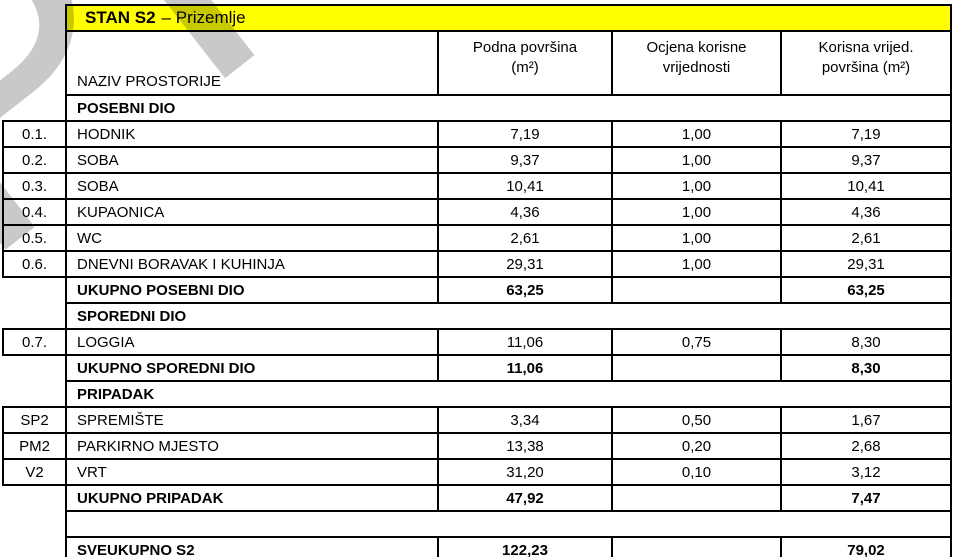 The width and height of the screenshot is (960, 557). Describe the element at coordinates (252, 498) in the screenshot. I see `total-label-cell: UKUPNO PRIPADAK` at that location.